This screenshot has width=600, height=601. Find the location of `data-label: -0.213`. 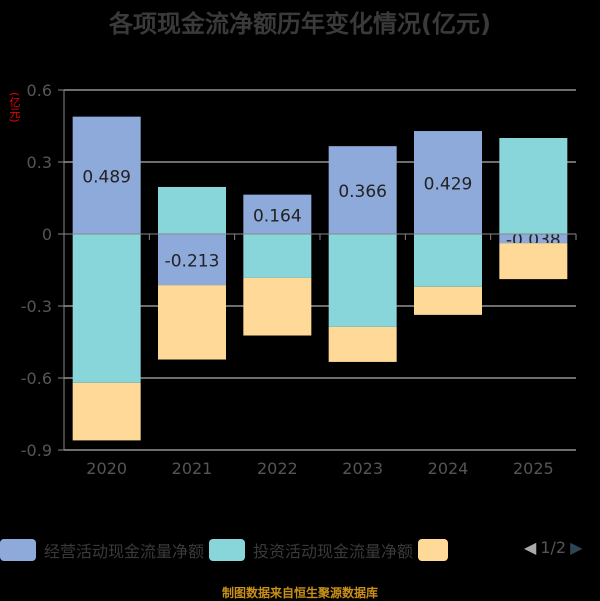

data-label: -0.213 is located at coordinates (192, 262).